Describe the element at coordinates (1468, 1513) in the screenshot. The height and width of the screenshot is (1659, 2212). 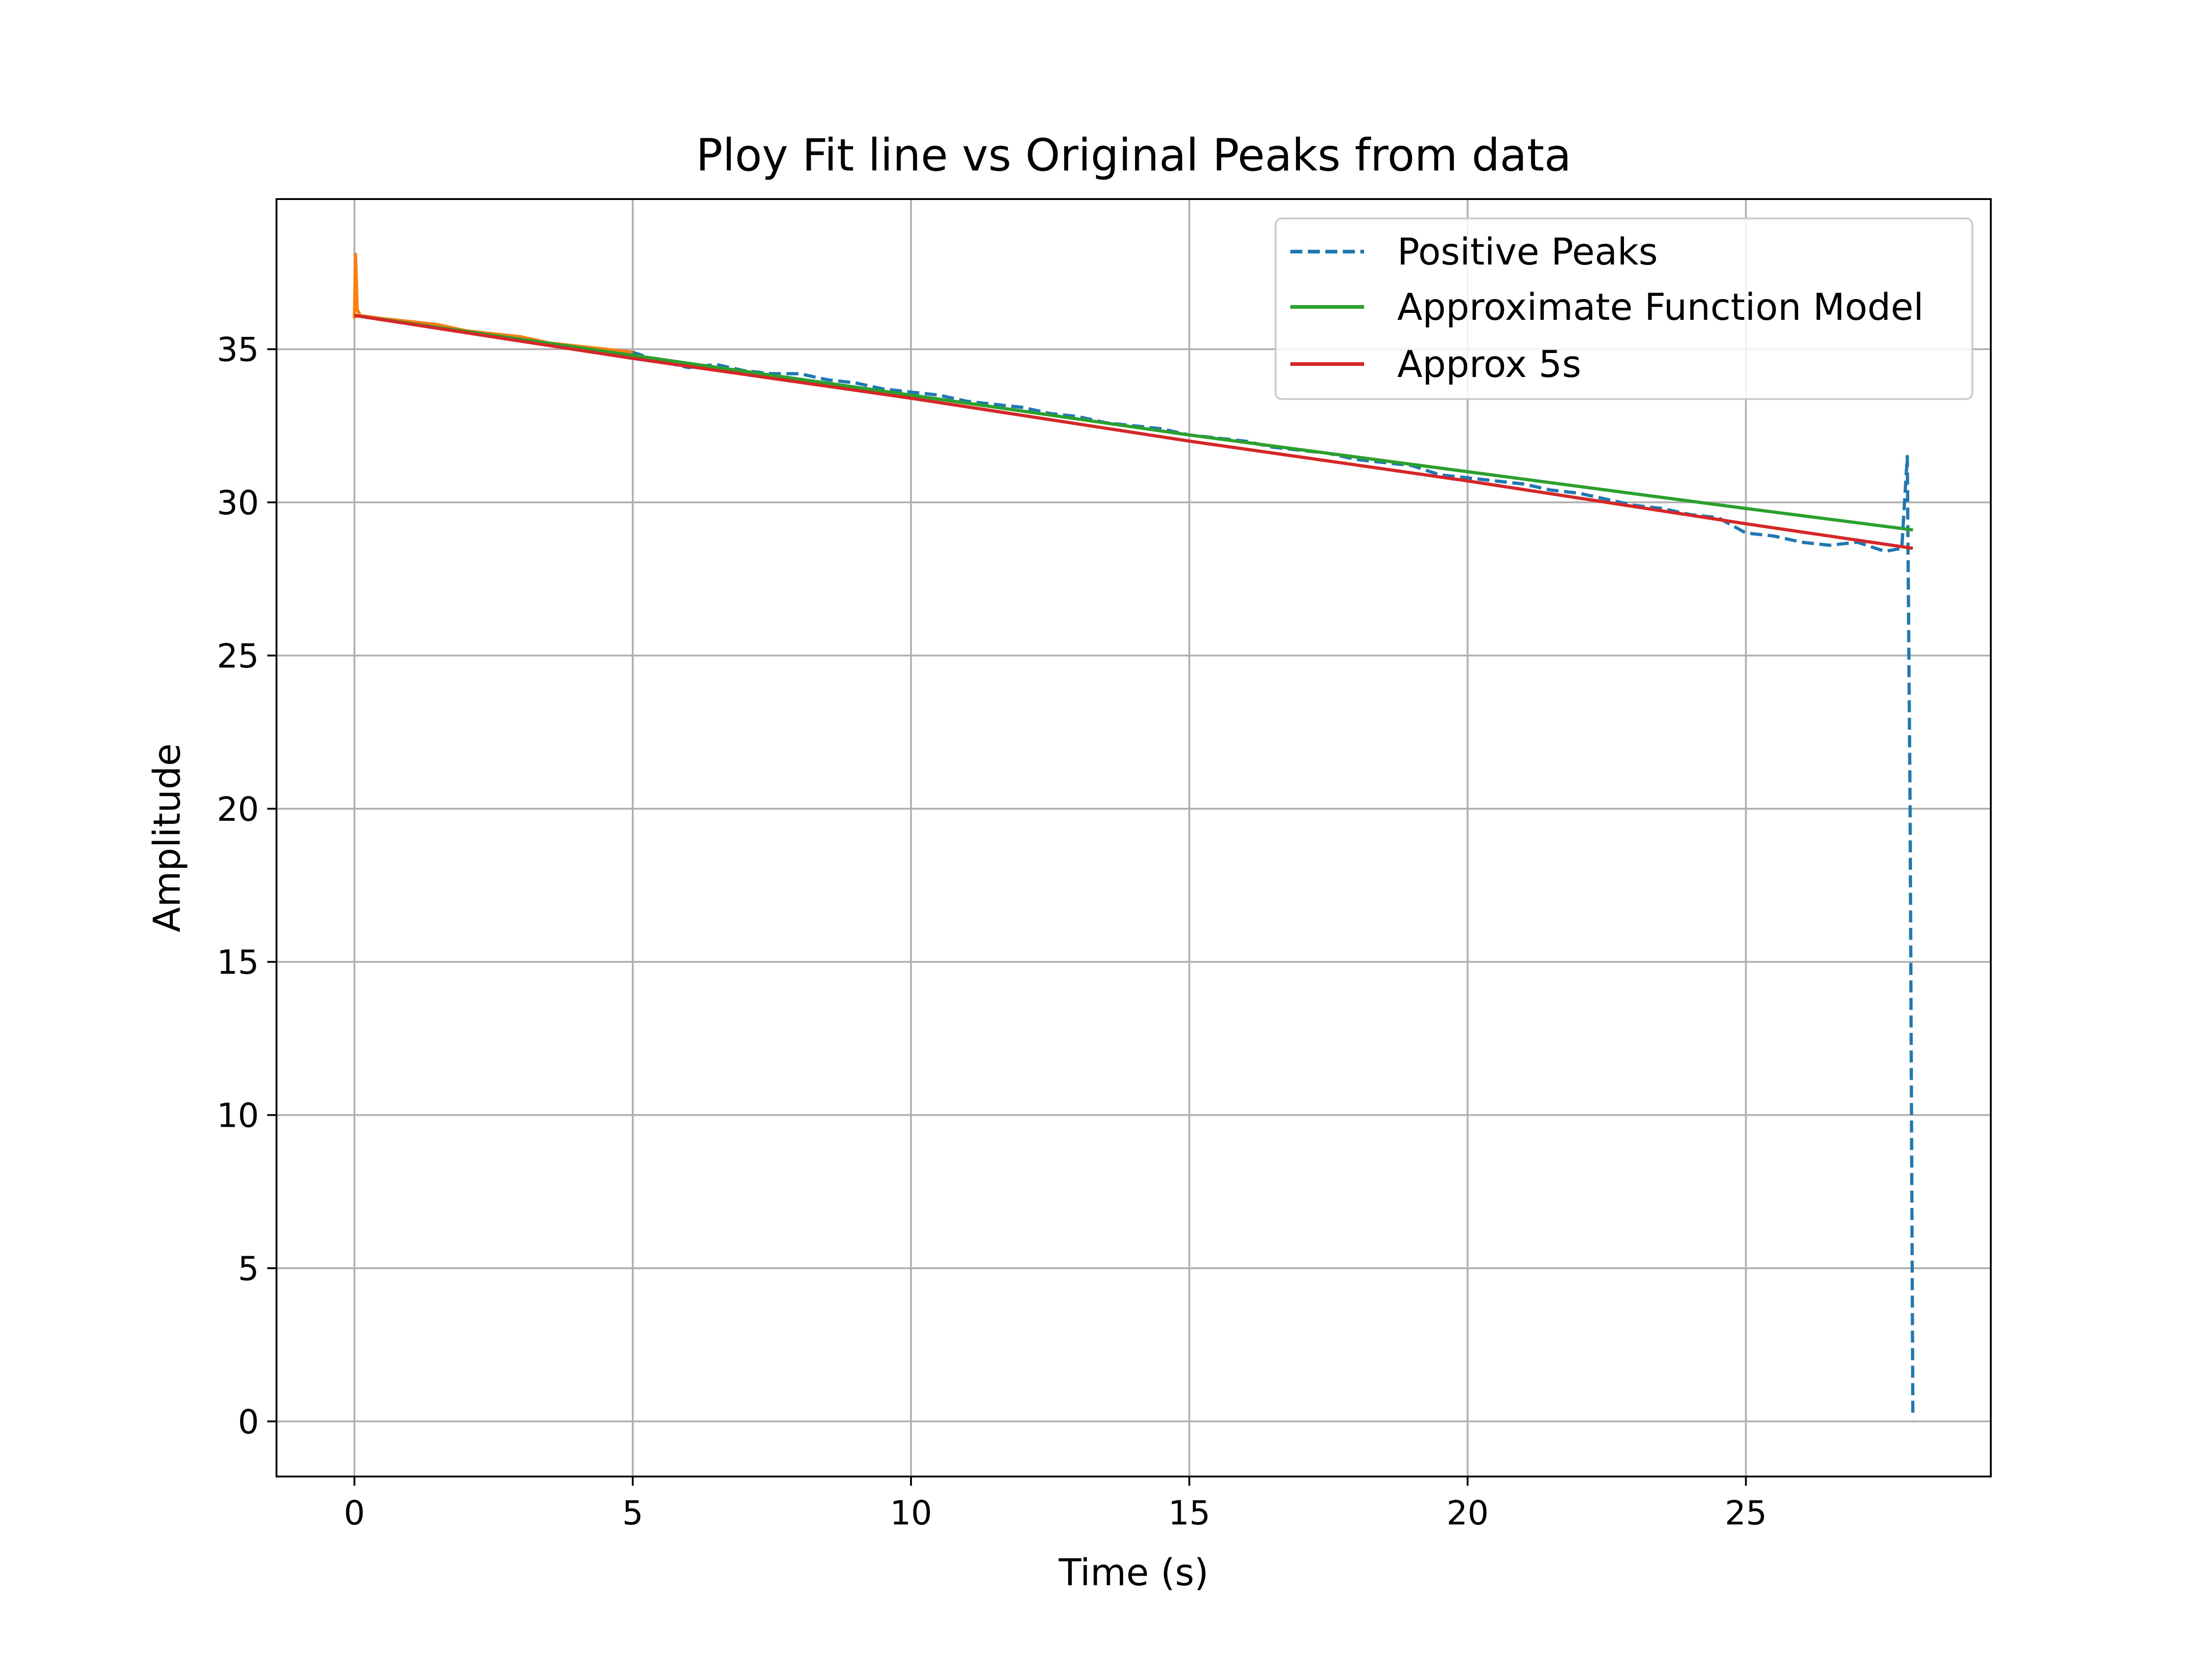
I see `x-tick-label: 20` at that location.